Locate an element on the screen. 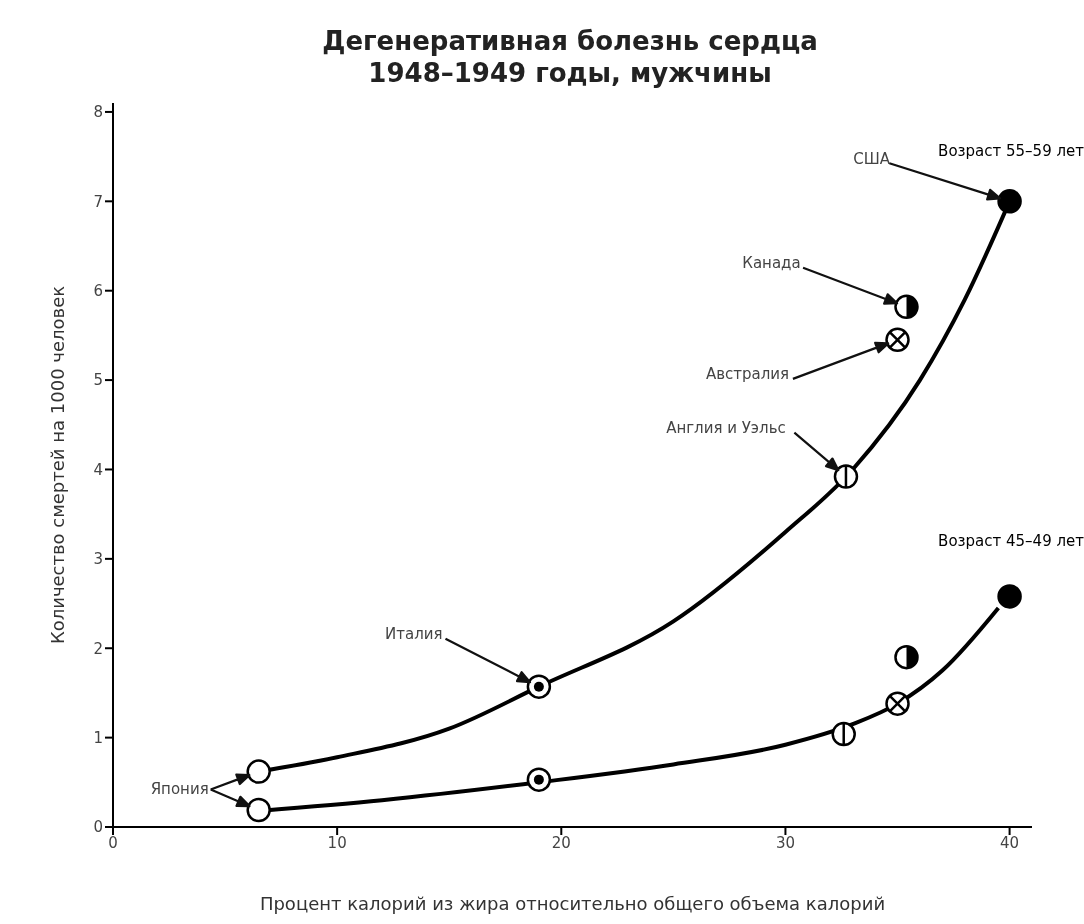  x-tick-label: 0 is located at coordinates (113, 842).